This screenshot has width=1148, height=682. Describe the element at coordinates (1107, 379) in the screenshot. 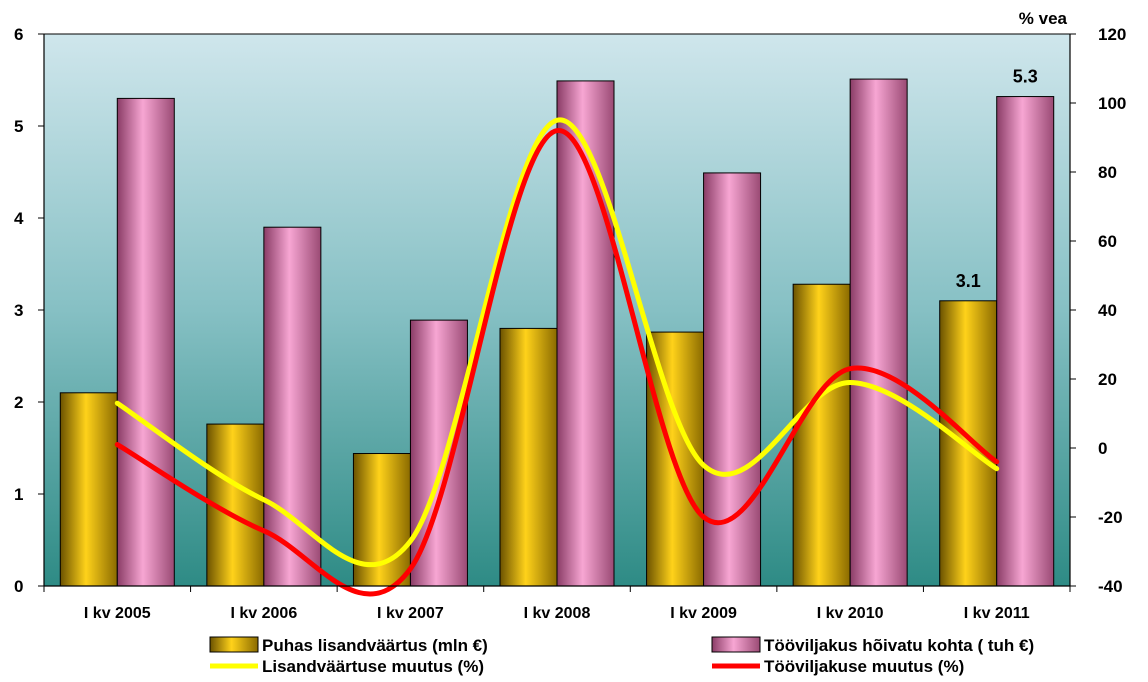

I see `right-tick-label-3: 20` at that location.